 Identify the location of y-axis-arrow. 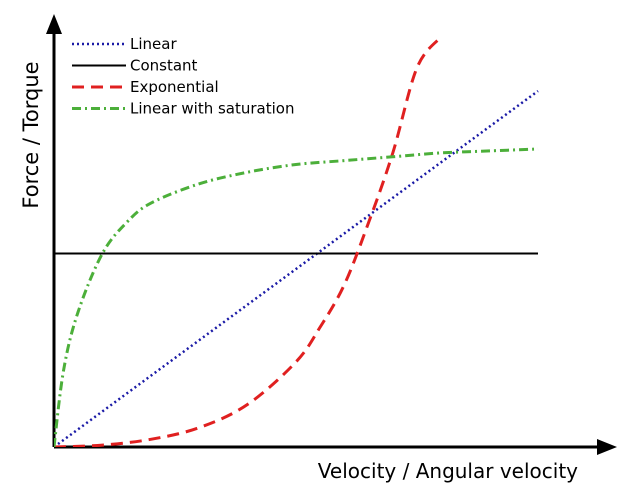
(54, 24).